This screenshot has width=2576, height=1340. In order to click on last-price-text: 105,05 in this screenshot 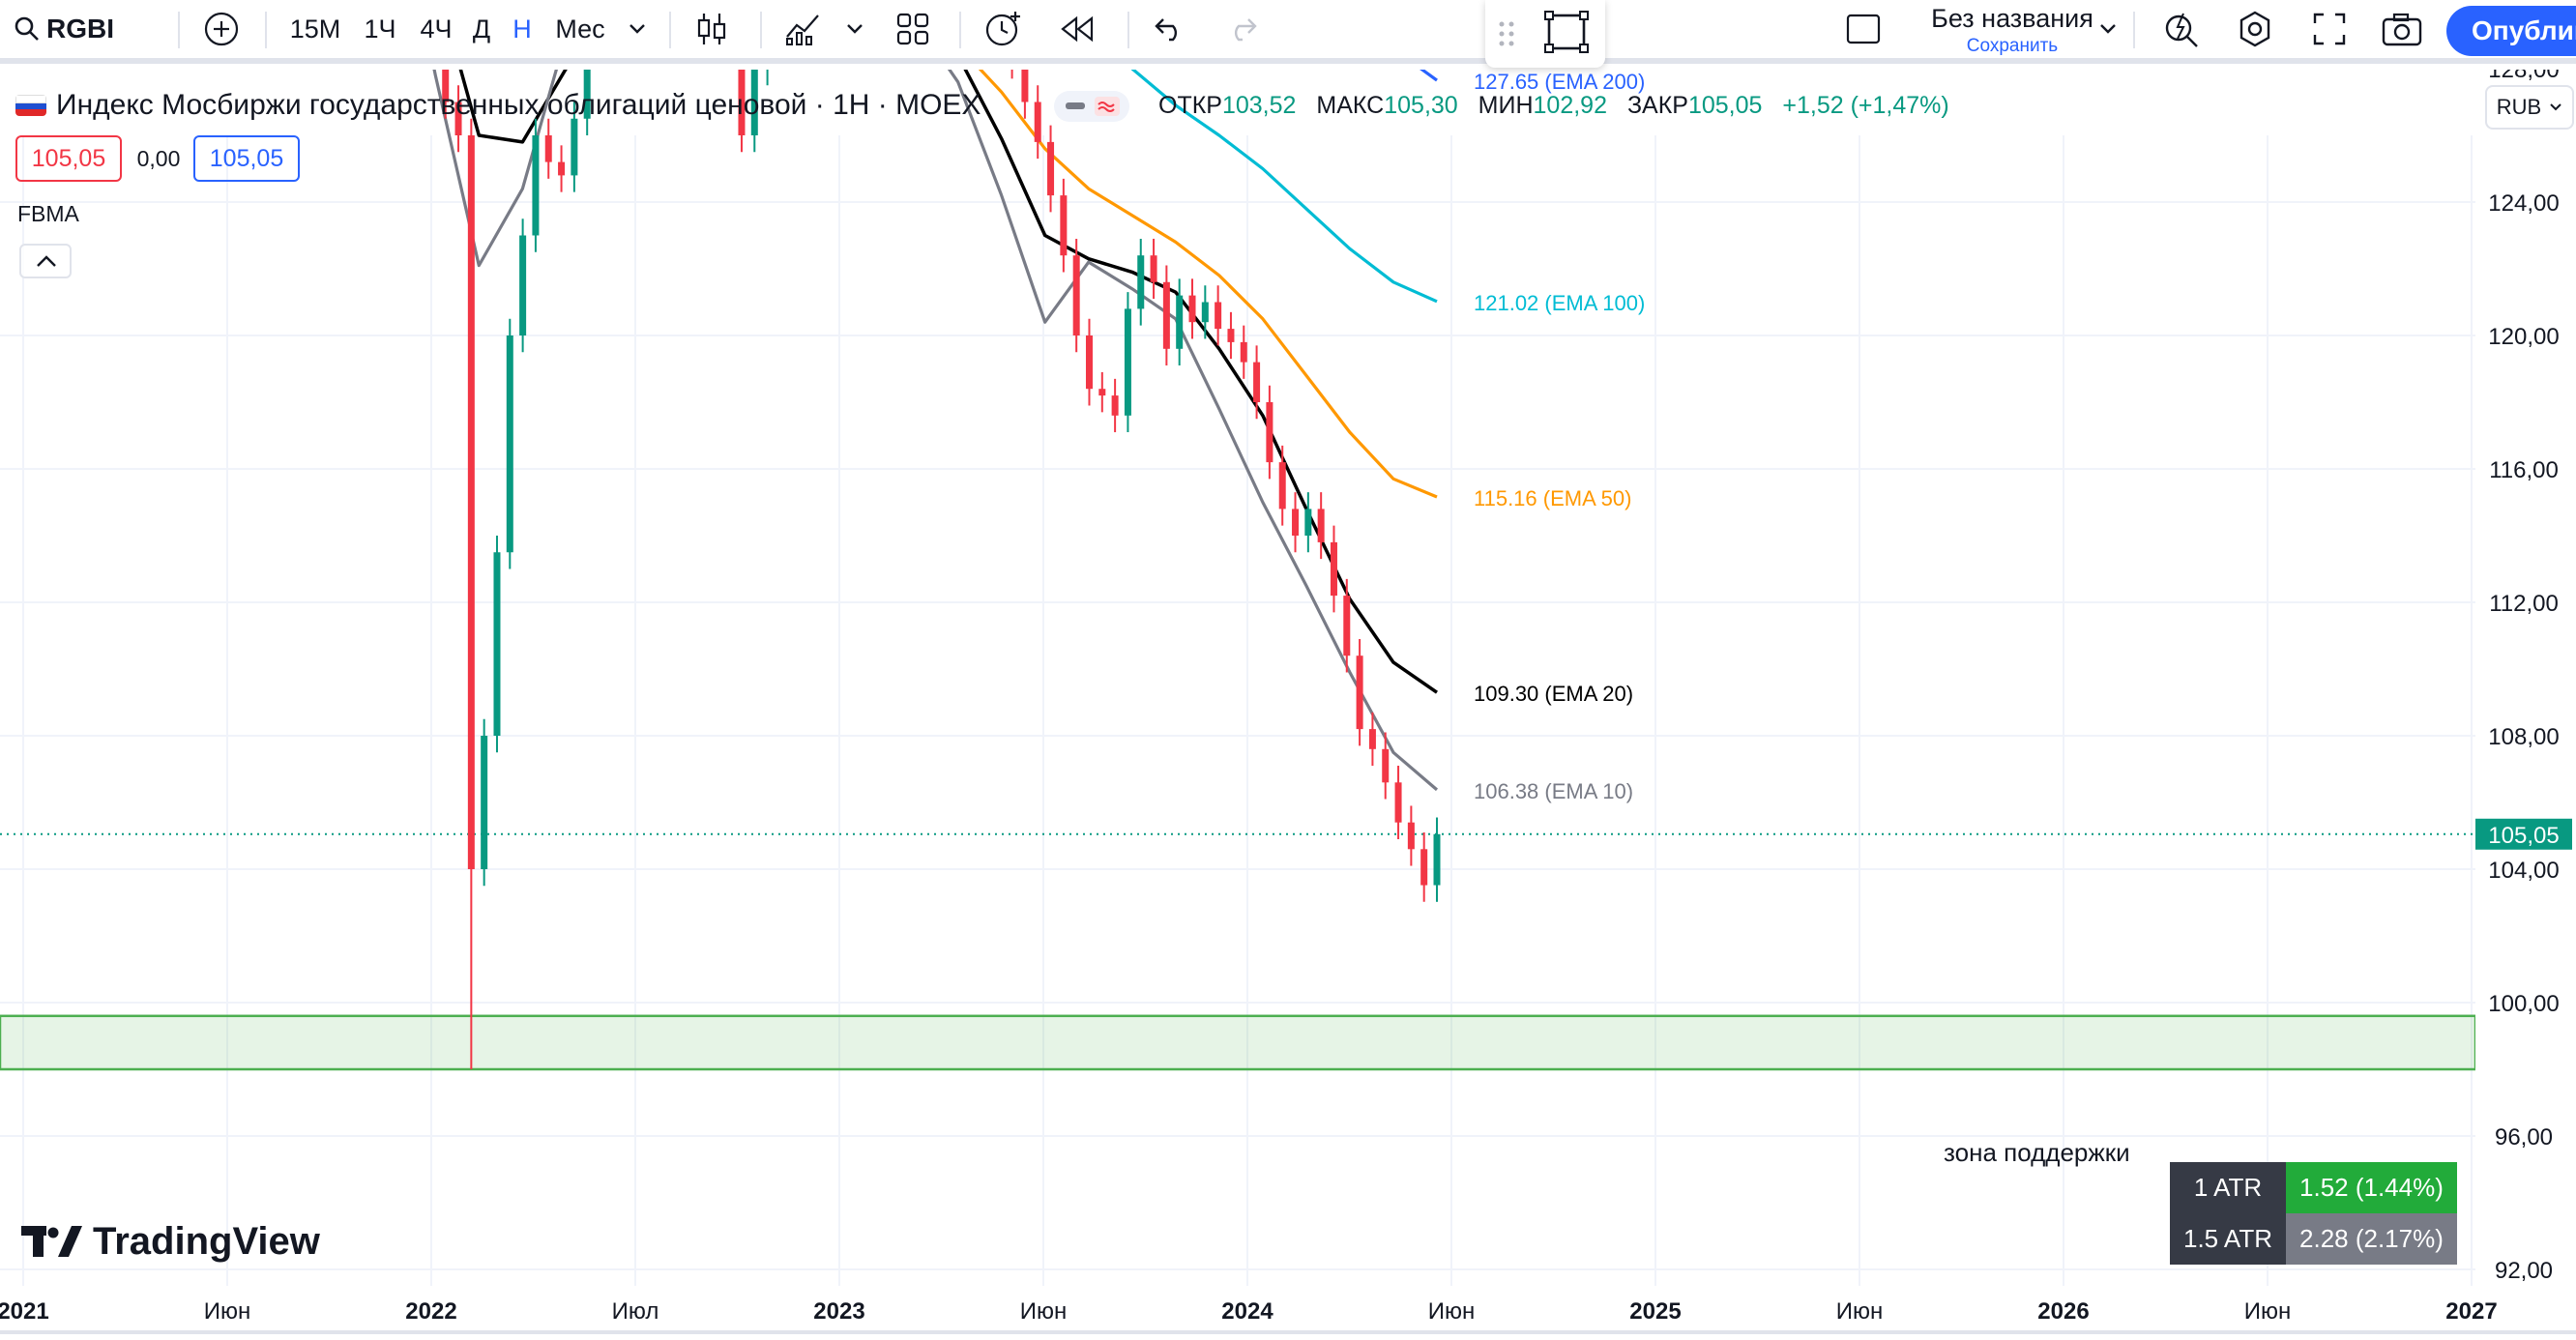, I will do `click(2523, 836)`.